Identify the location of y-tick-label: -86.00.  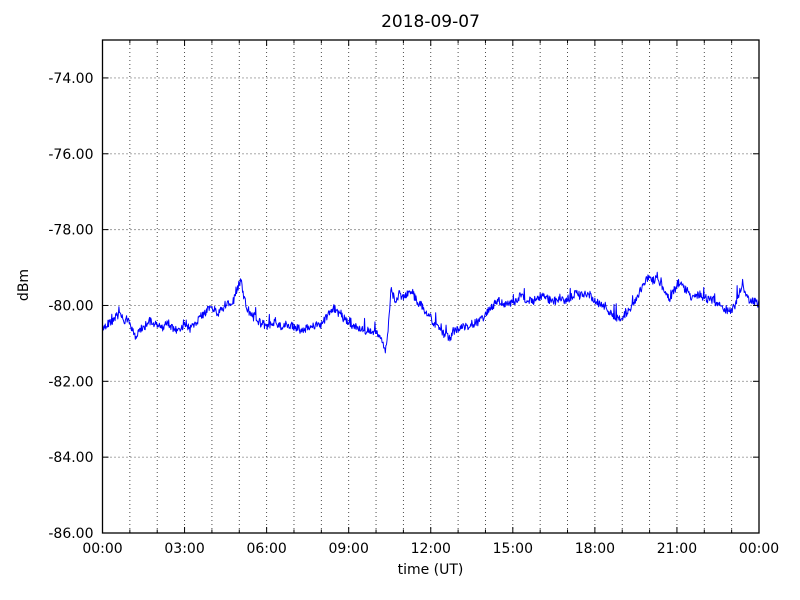
(70, 534).